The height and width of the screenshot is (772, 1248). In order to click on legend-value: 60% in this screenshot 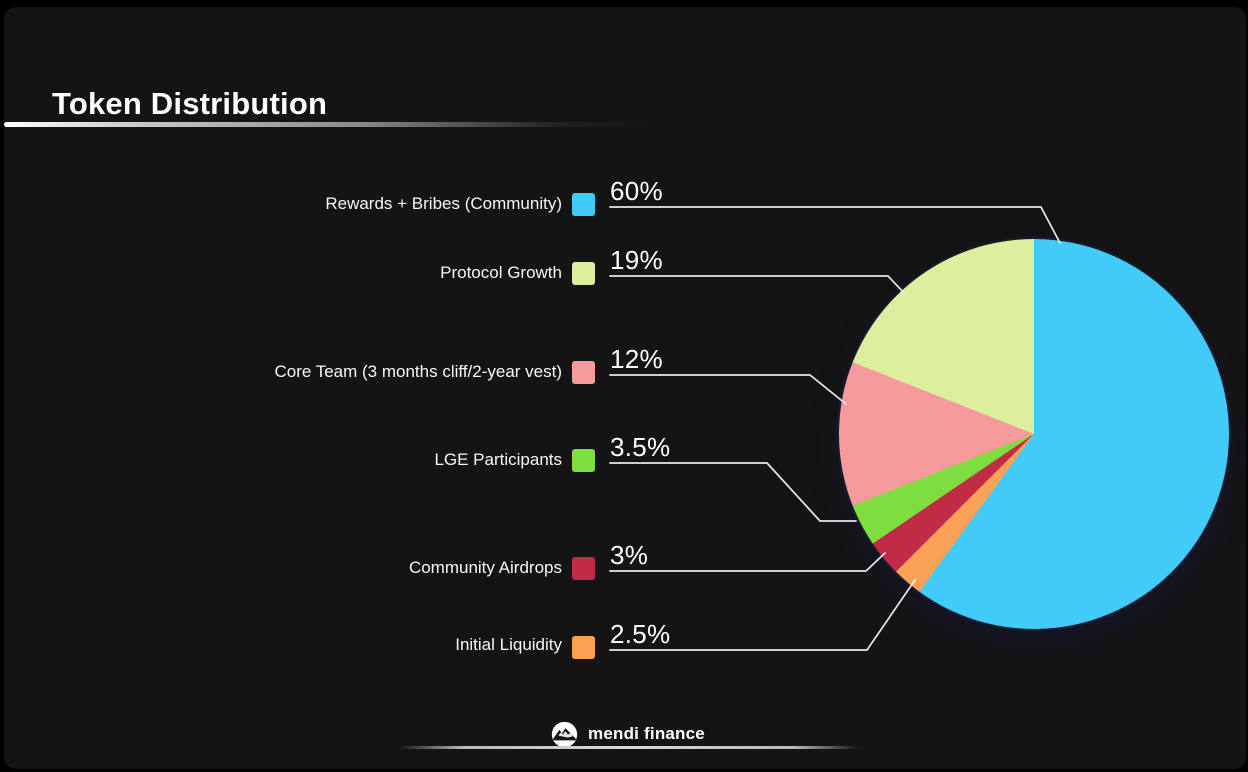, I will do `click(636, 191)`.